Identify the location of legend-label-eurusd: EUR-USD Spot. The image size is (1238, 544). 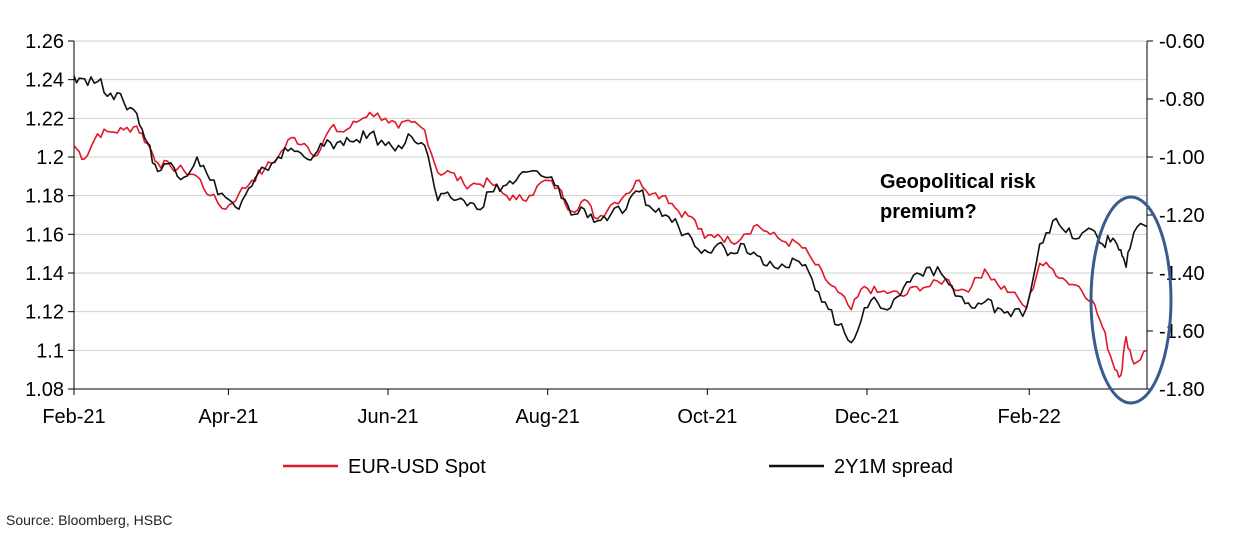
(417, 467).